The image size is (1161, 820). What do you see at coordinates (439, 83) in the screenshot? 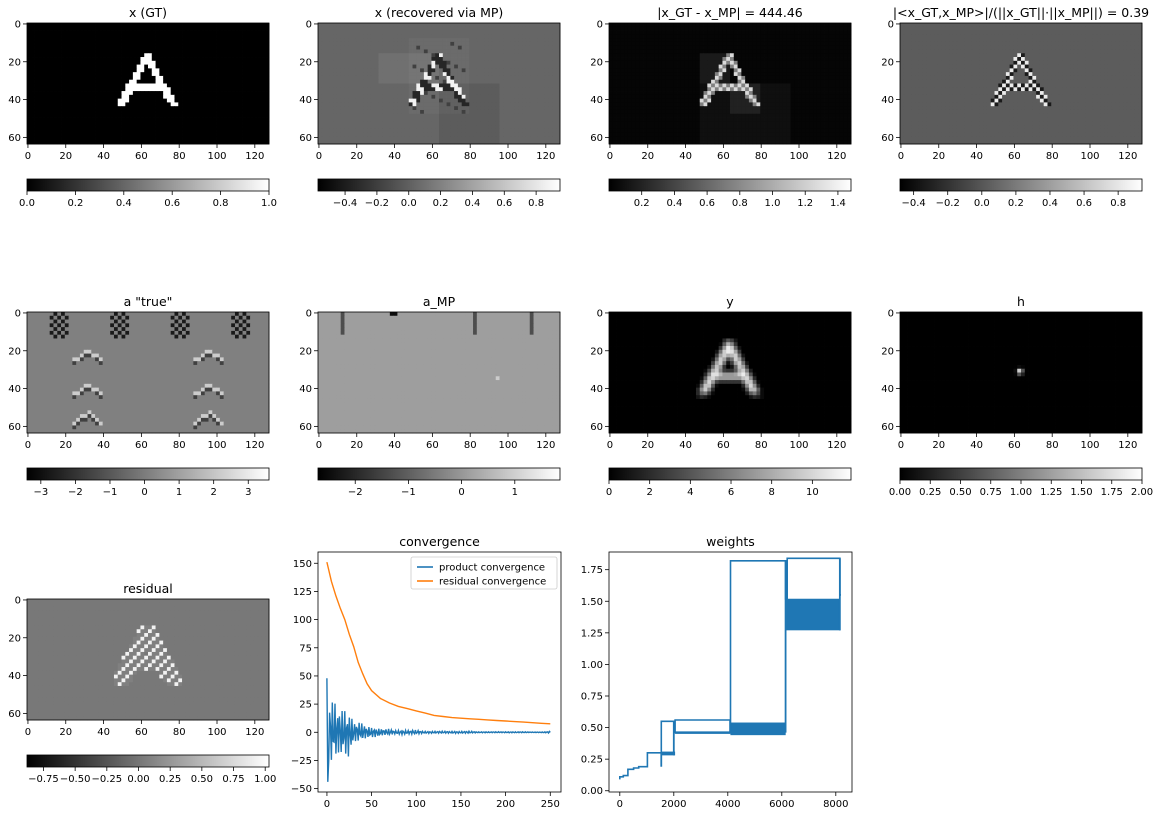
I see `image-xmp` at bounding box center [439, 83].